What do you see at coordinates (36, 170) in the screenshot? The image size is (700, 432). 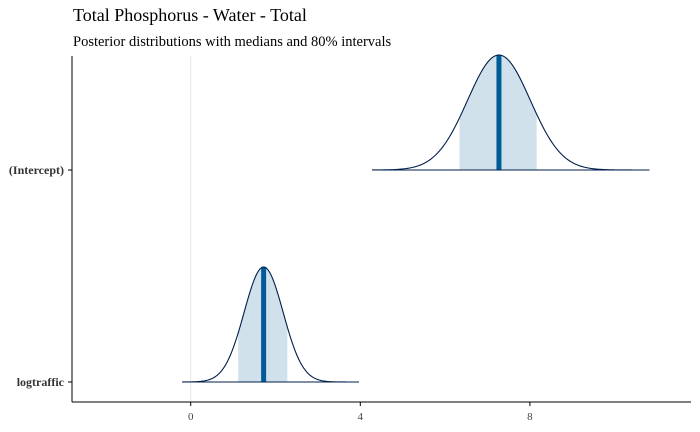 I see `y-tick-label-intercept: (Intercept)` at bounding box center [36, 170].